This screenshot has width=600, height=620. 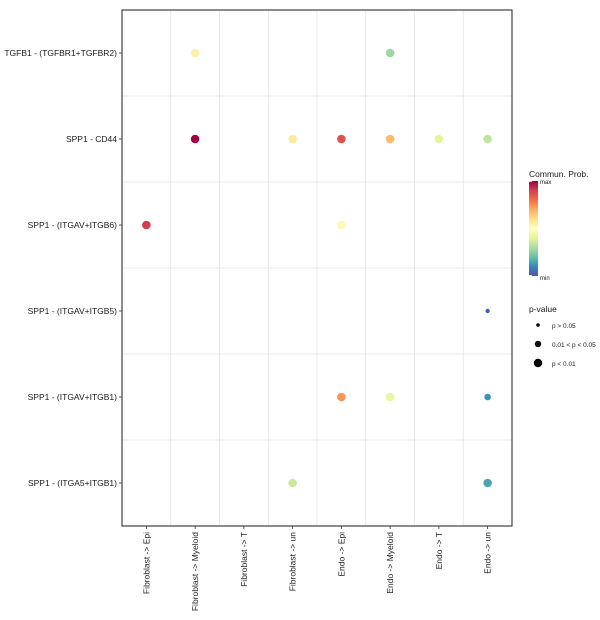 I want to click on color-legend-min-label: min, so click(x=545, y=279).